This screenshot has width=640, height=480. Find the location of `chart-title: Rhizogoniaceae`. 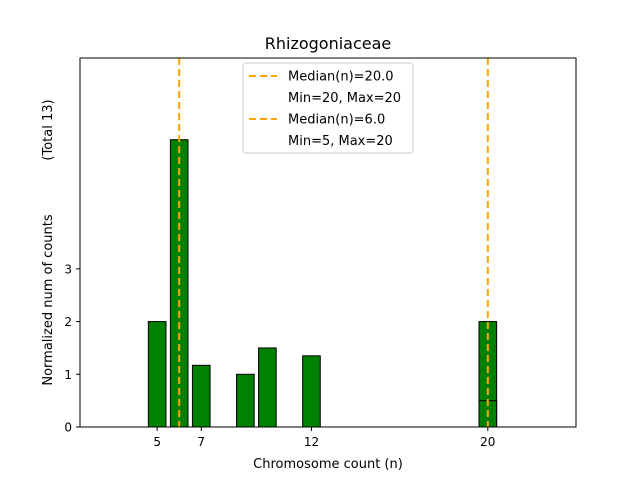

chart-title: Rhizogoniaceae is located at coordinates (328, 43).